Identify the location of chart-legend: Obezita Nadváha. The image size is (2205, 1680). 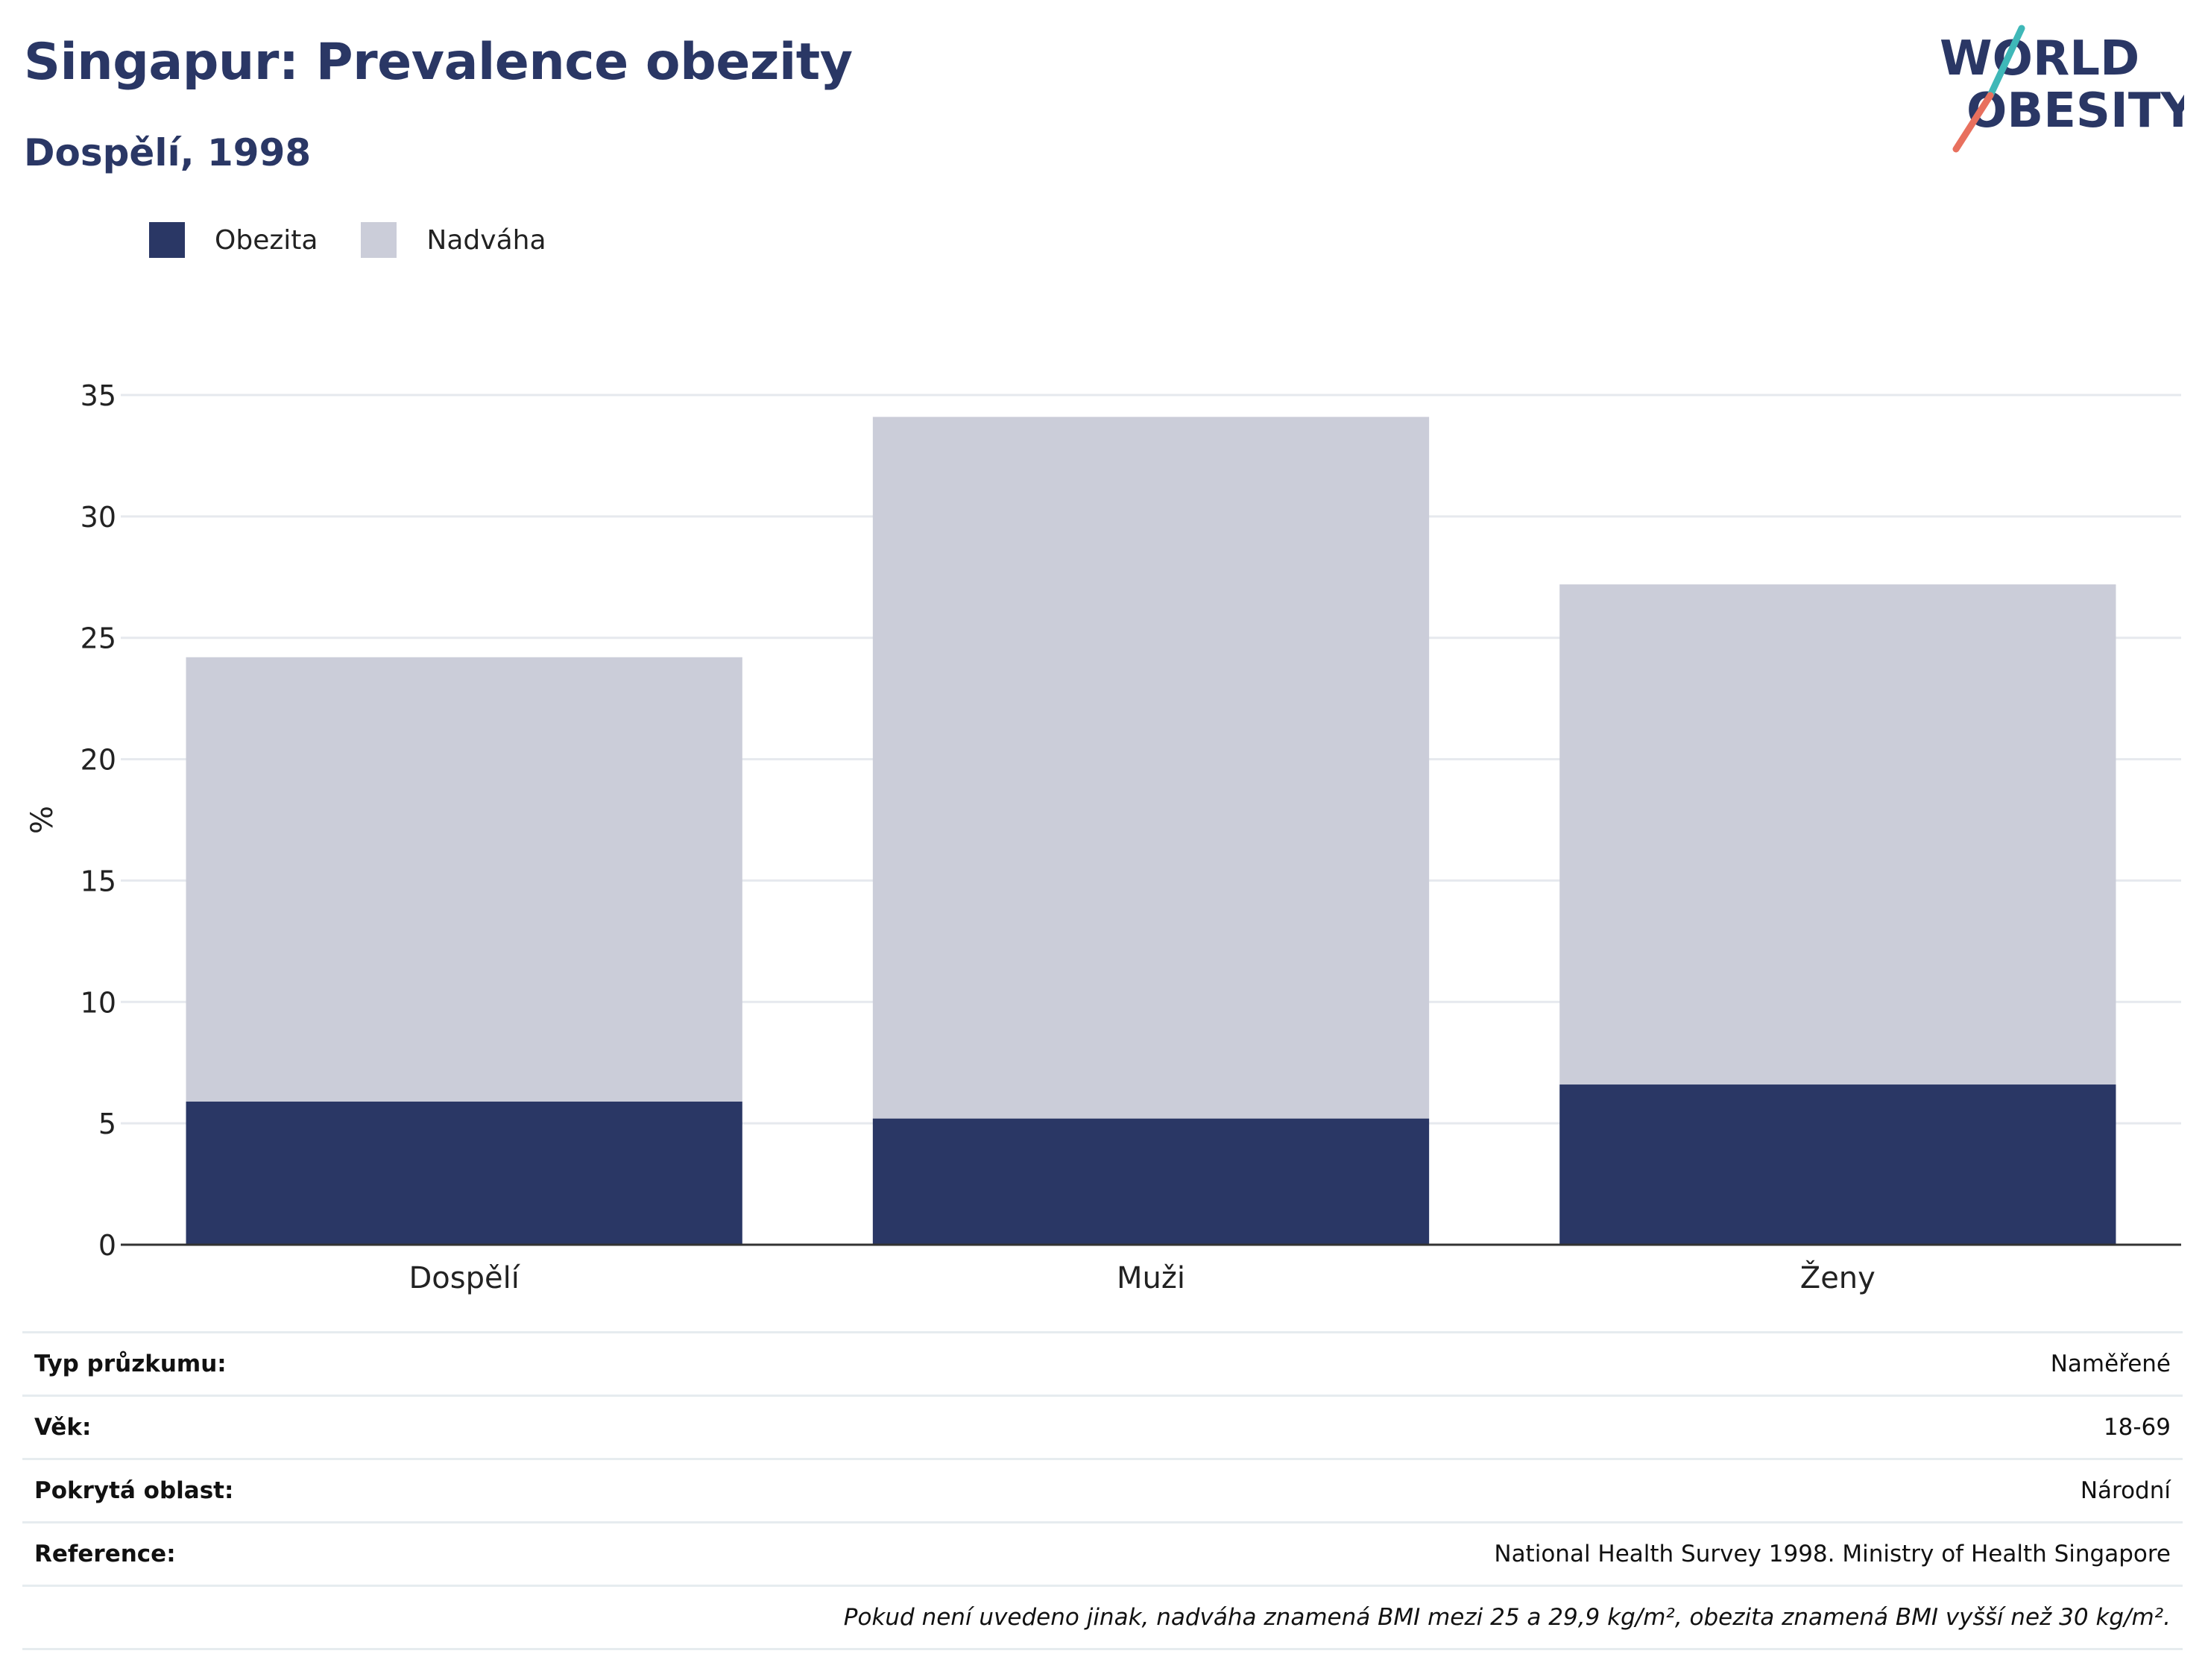
(369, 240).